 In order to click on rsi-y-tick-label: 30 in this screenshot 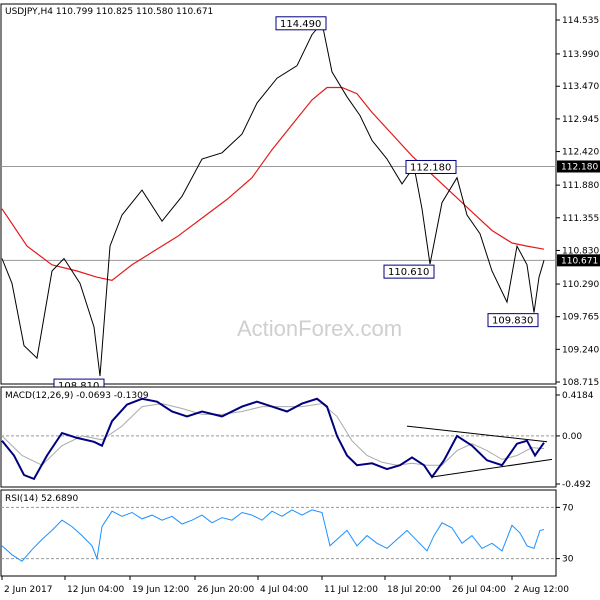, I will do `click(568, 560)`.